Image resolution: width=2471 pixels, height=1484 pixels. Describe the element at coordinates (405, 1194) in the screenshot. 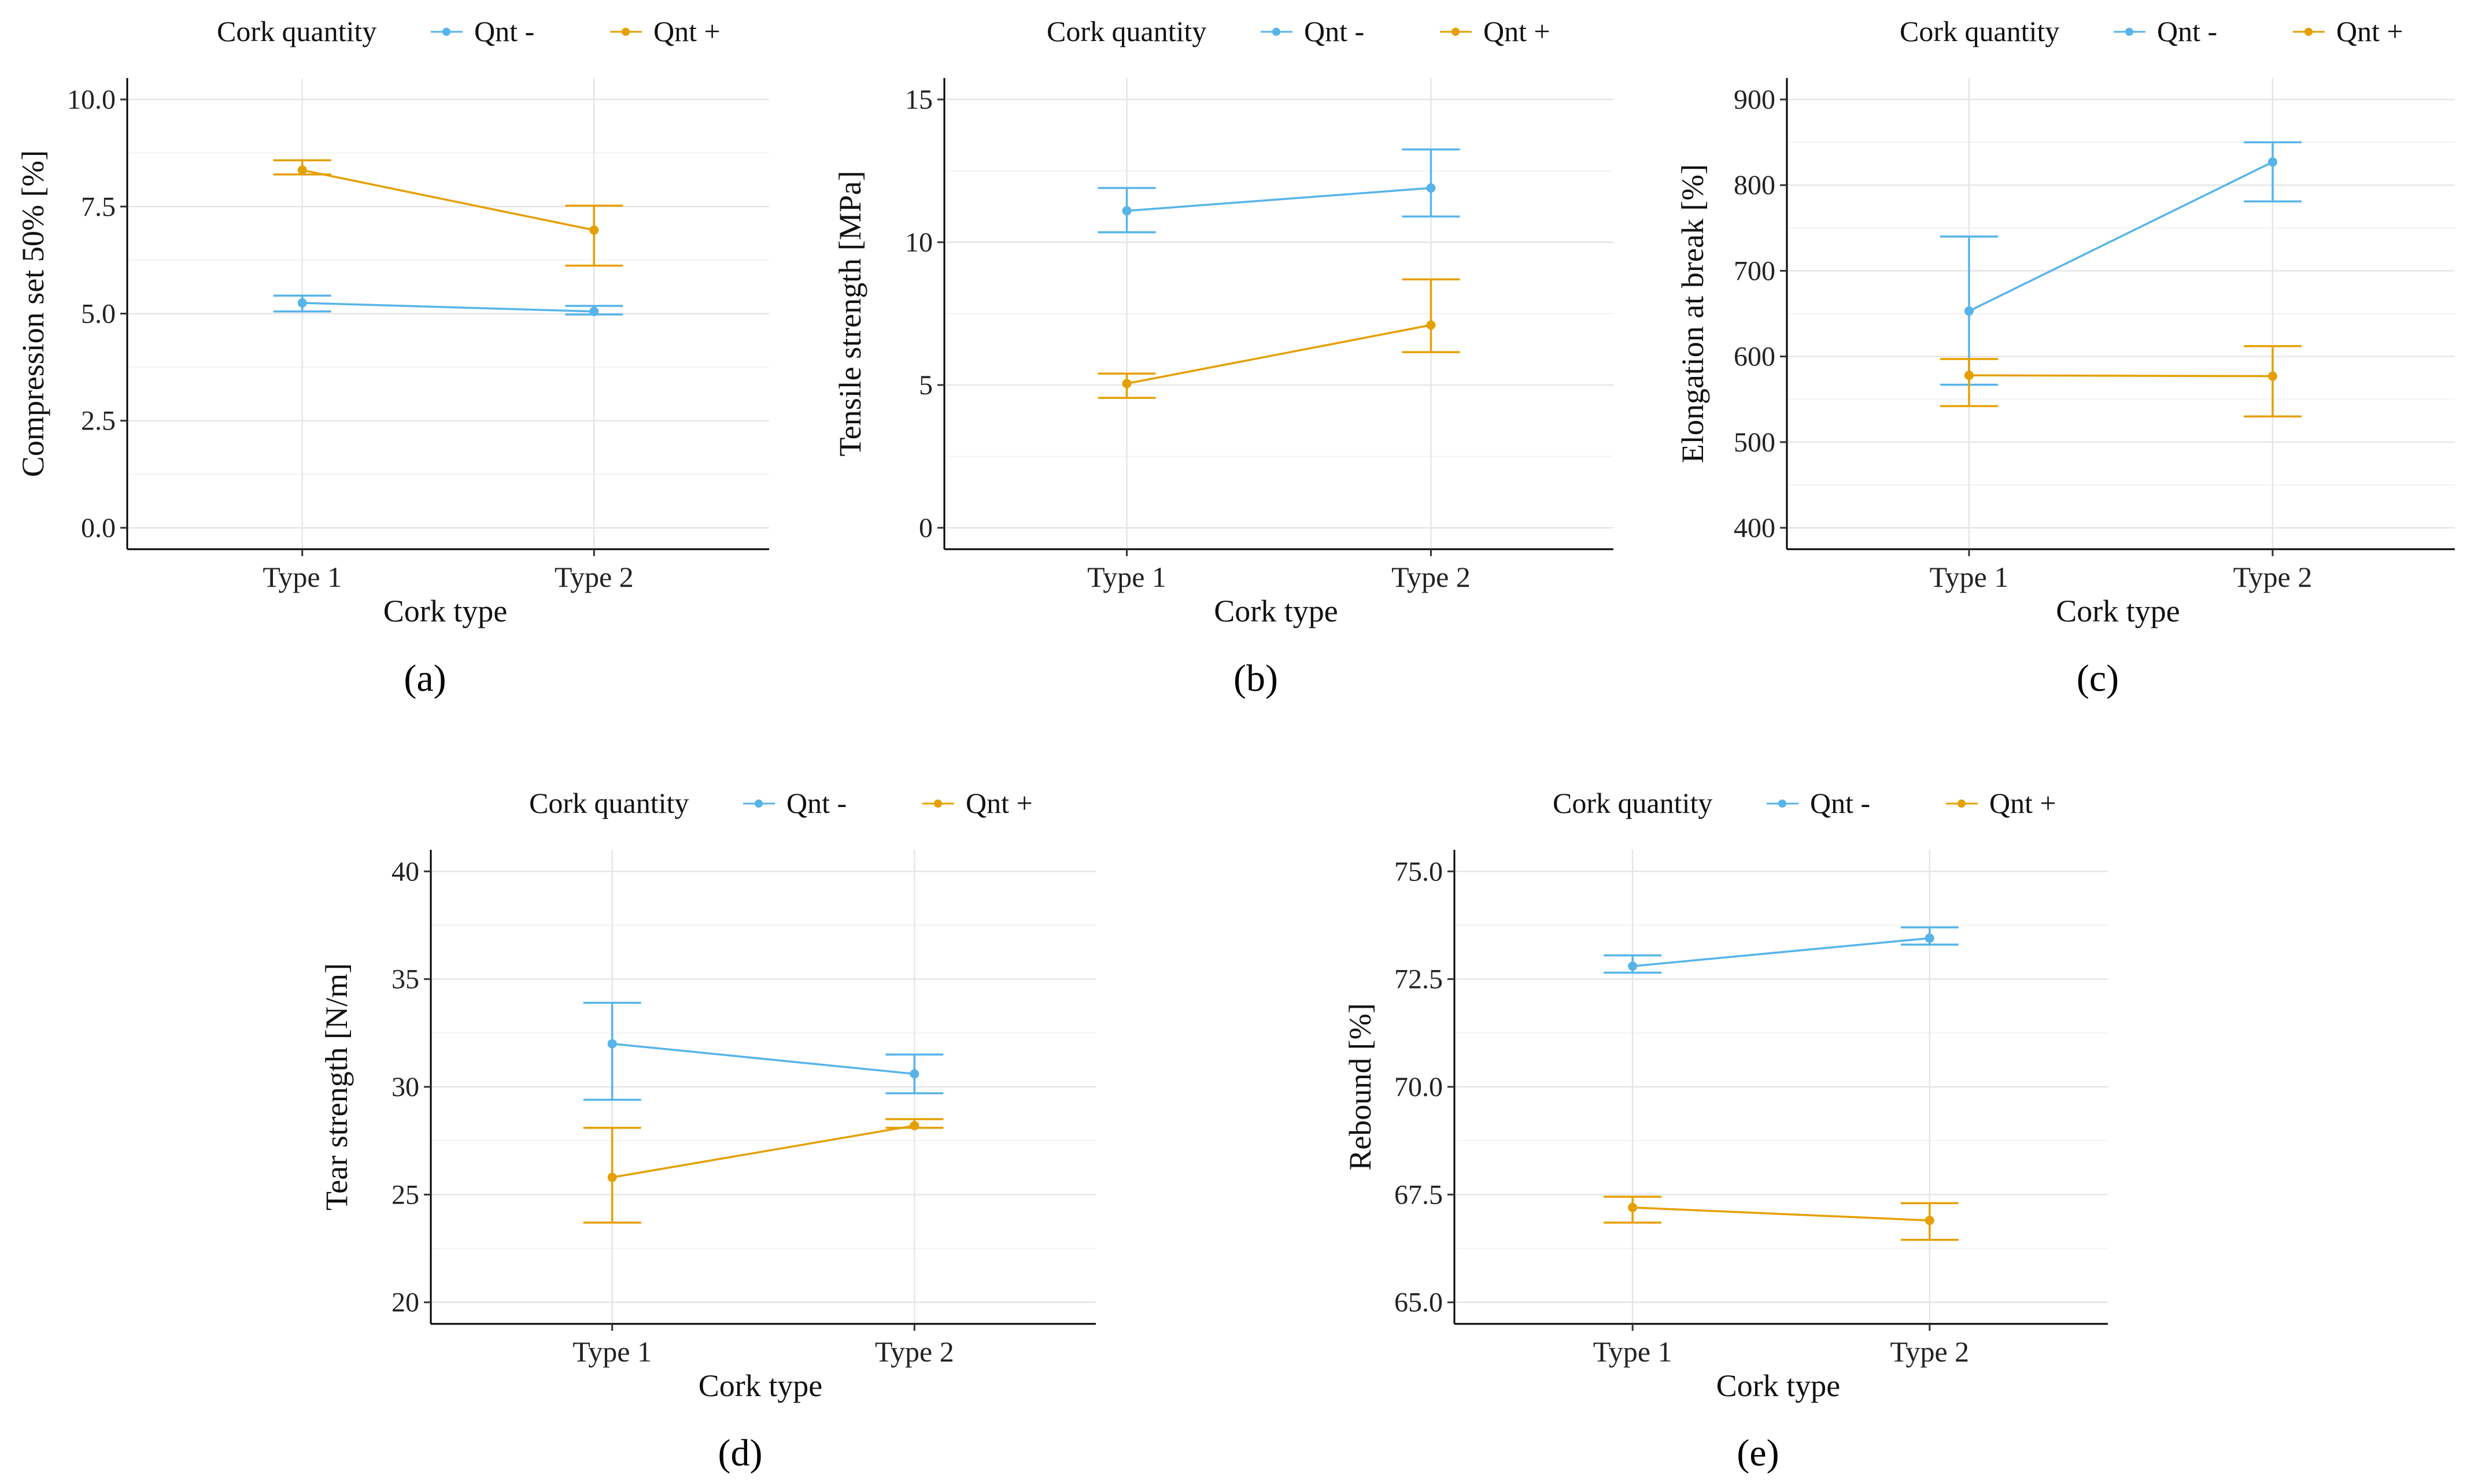

I see `y-tick-label: 25` at that location.